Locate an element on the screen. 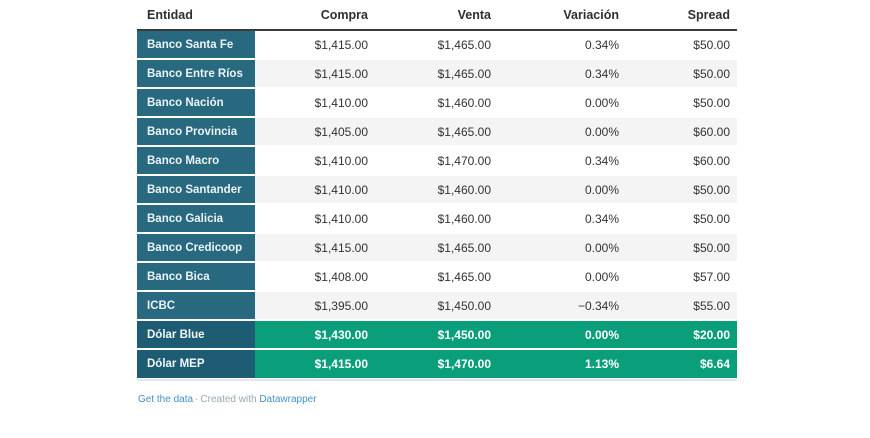 Image resolution: width=870 pixels, height=438 pixels. entity-cell: Banco Santander is located at coordinates (196, 189).